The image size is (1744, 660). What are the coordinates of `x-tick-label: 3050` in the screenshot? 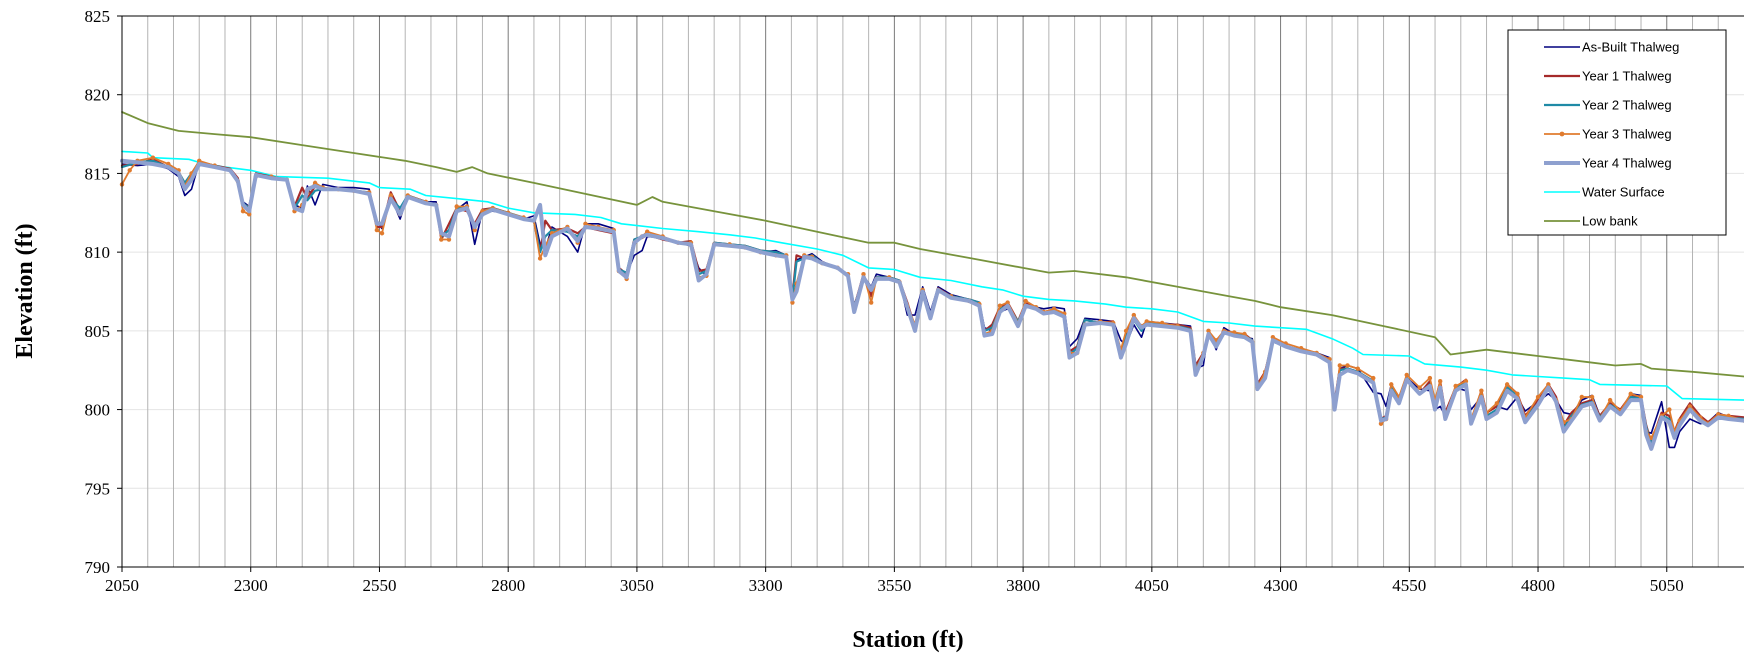 It's located at (637, 585).